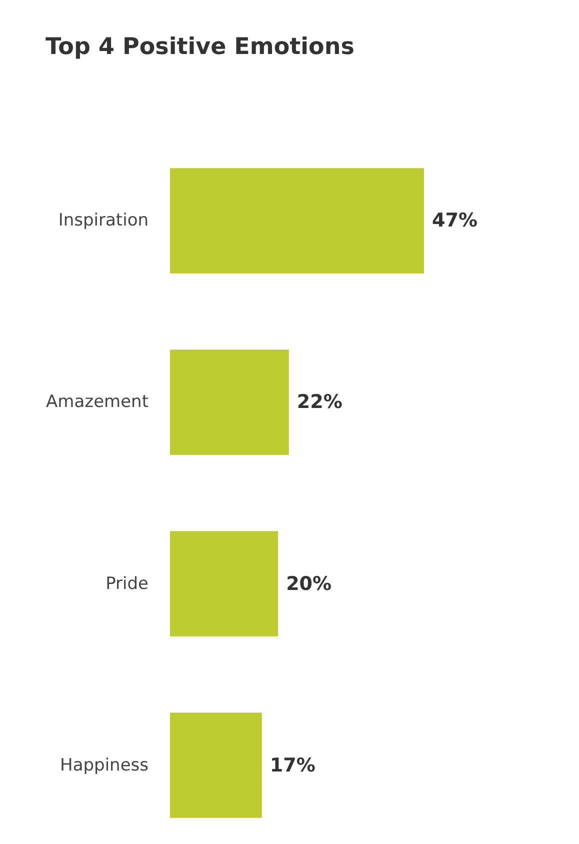  What do you see at coordinates (319, 402) in the screenshot?
I see `data-label: 22%` at bounding box center [319, 402].